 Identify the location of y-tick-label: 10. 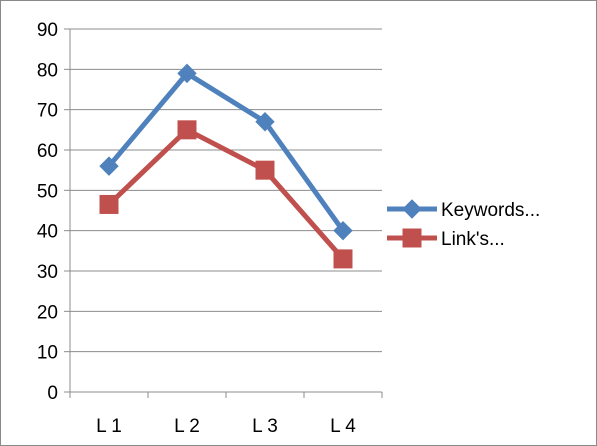
(47, 353).